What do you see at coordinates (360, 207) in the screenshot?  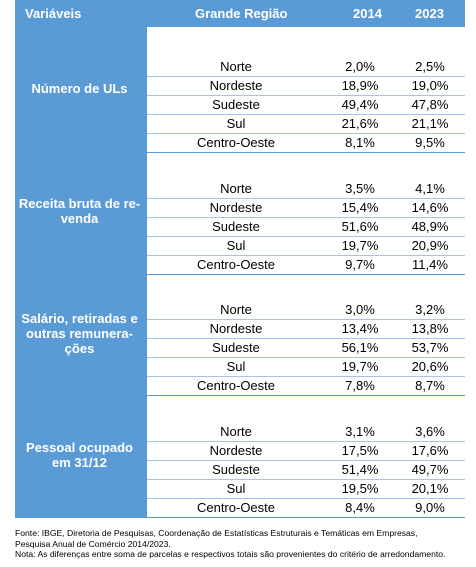 I see `value-2014-cell: 15,4%` at bounding box center [360, 207].